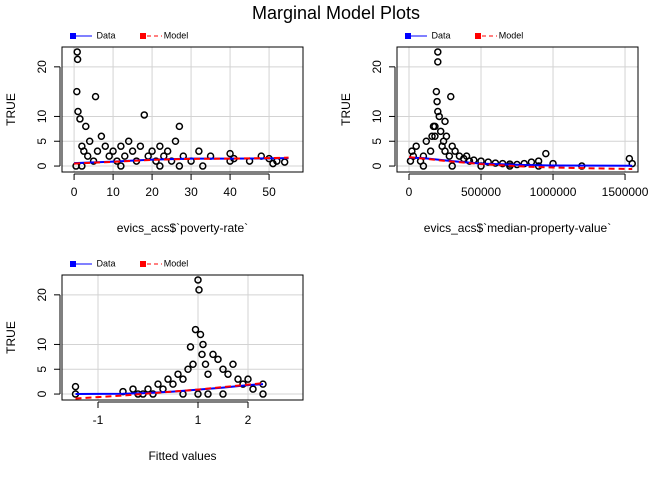  What do you see at coordinates (182, 456) in the screenshot?
I see `x-axis-label: Fitted values` at bounding box center [182, 456].